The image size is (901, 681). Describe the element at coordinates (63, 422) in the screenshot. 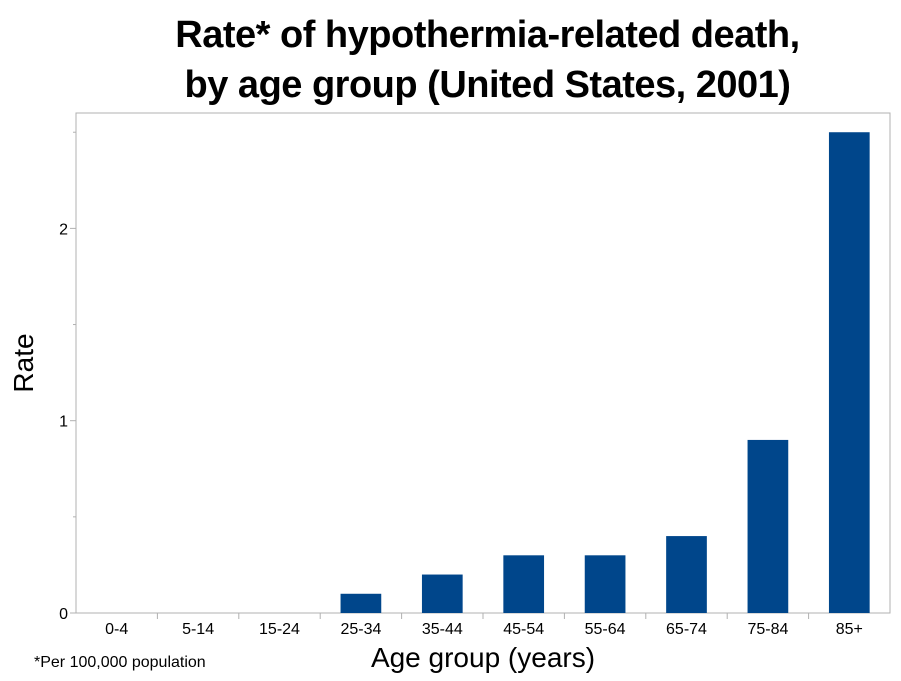

I see `y-tick-label: 1` at that location.